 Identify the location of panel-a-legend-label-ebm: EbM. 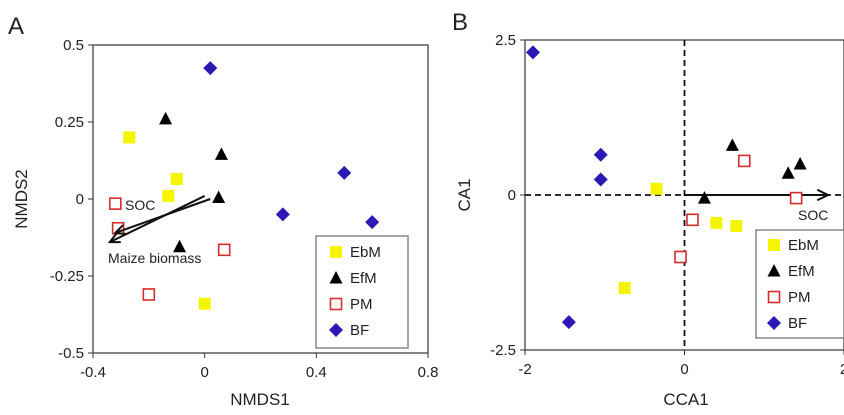
(365, 252).